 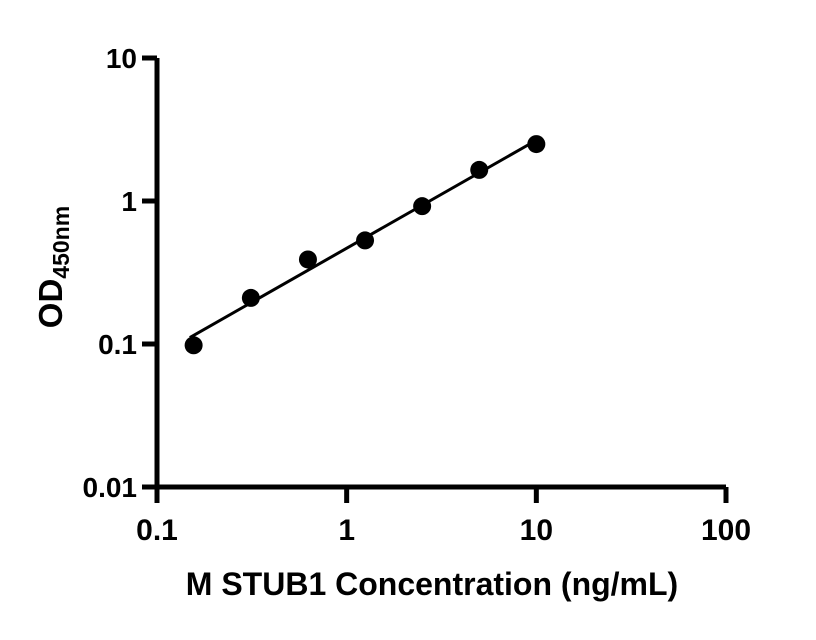 What do you see at coordinates (61, 242) in the screenshot?
I see `y-axis-title-subscript: 450nm` at bounding box center [61, 242].